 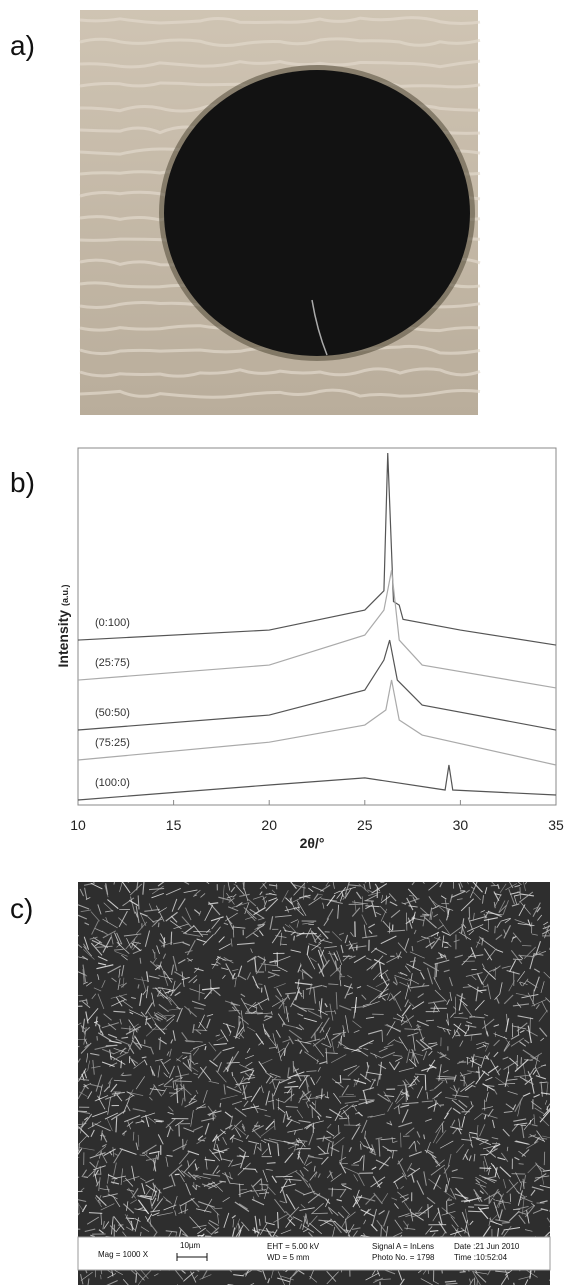 What do you see at coordinates (365, 825) in the screenshot?
I see `x-tick-label: 25` at bounding box center [365, 825].